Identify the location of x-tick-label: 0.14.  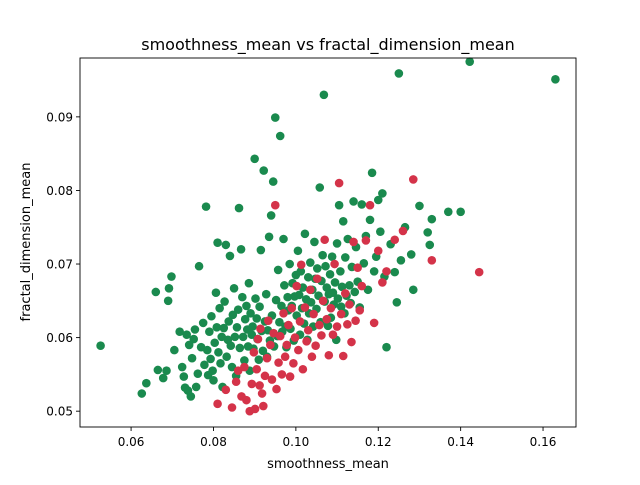
(460, 442).